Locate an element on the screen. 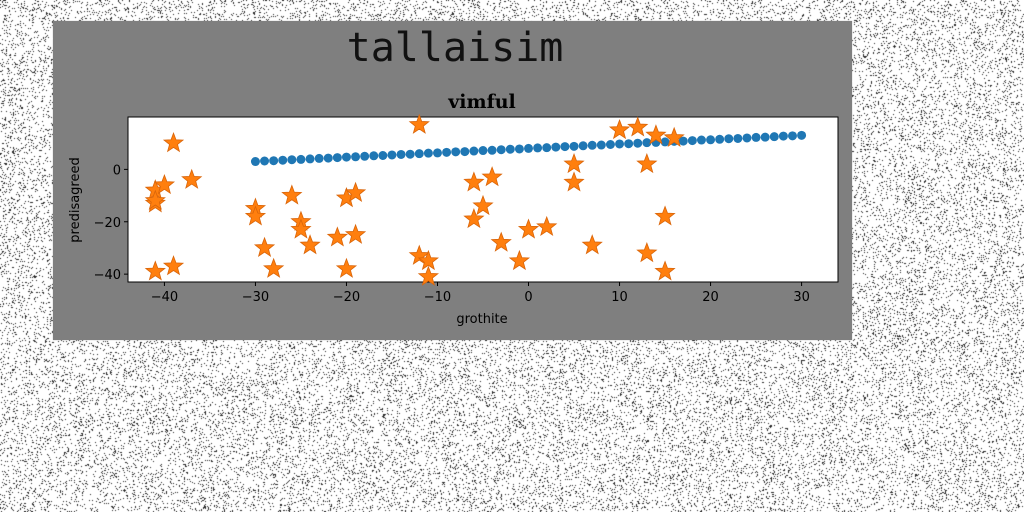 This screenshot has width=1024, height=512. series-circles is located at coordinates (528, 148).